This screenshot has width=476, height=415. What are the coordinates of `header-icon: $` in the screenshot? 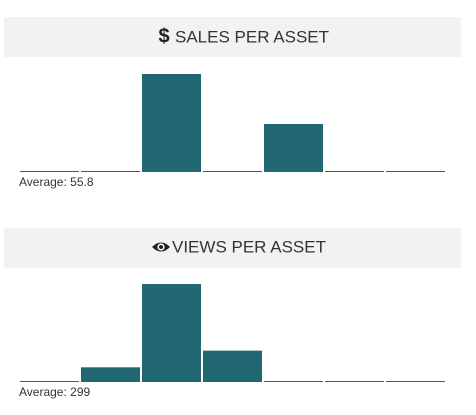 It's located at (163, 36).